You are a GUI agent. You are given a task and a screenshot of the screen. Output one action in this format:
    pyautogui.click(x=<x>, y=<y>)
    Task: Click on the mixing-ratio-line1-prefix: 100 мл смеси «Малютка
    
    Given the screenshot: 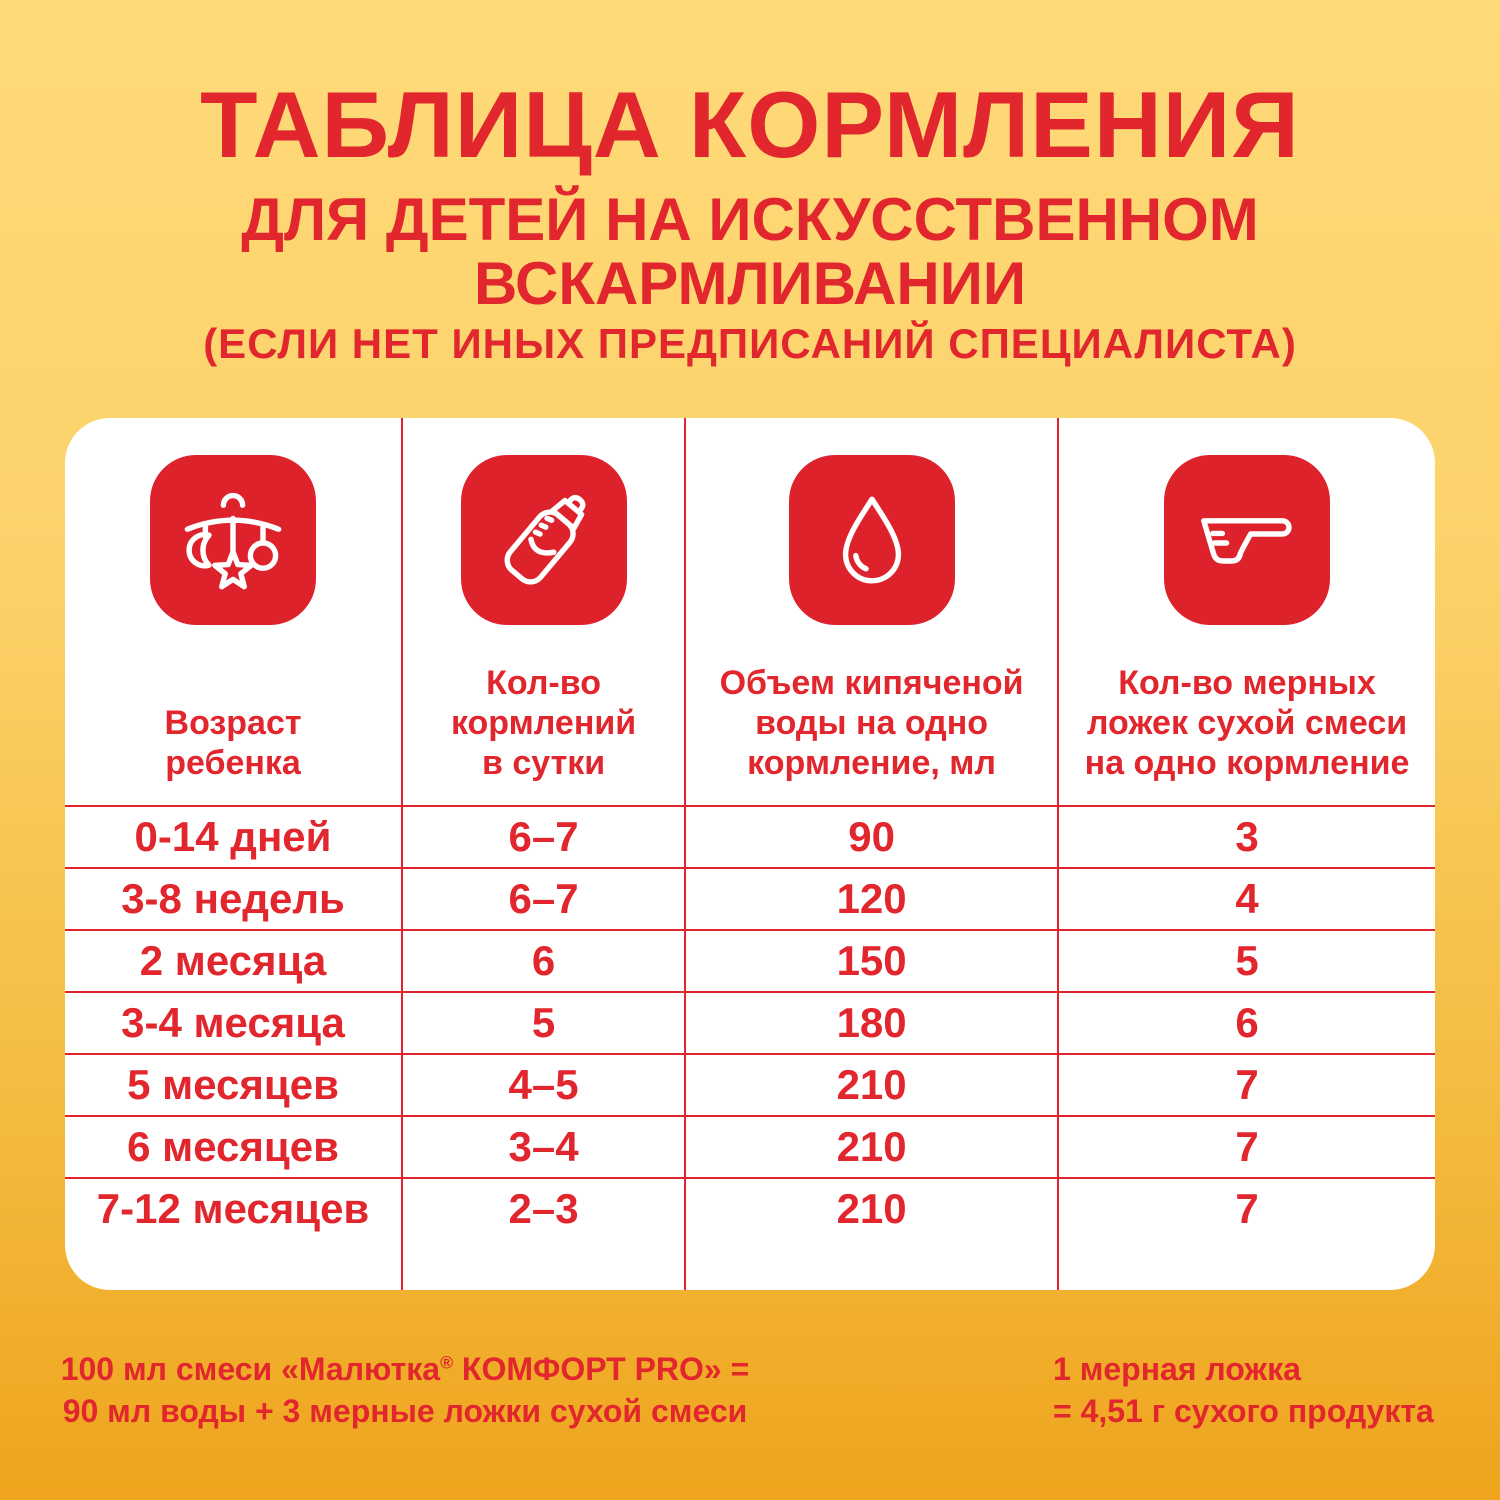 What is the action you would take?
    pyautogui.click(x=250, y=1369)
    